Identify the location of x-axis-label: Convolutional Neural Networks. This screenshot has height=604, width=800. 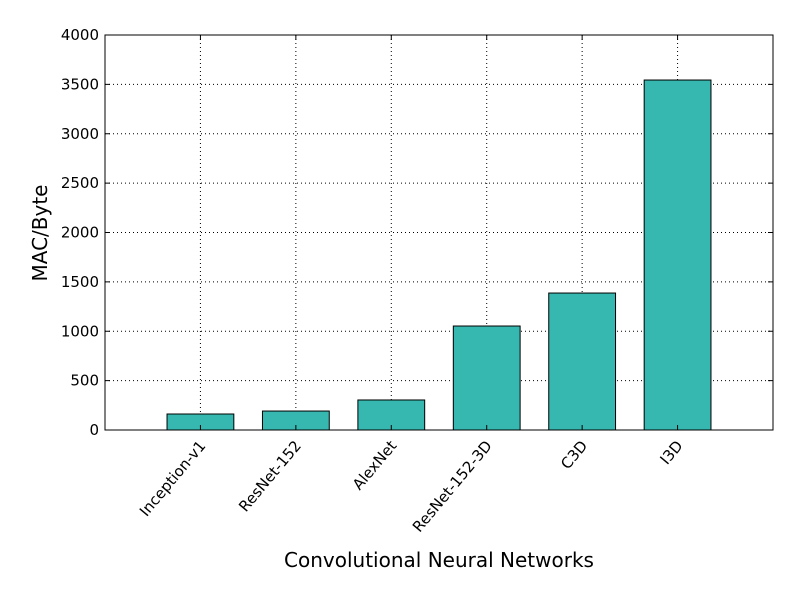
(439, 560).